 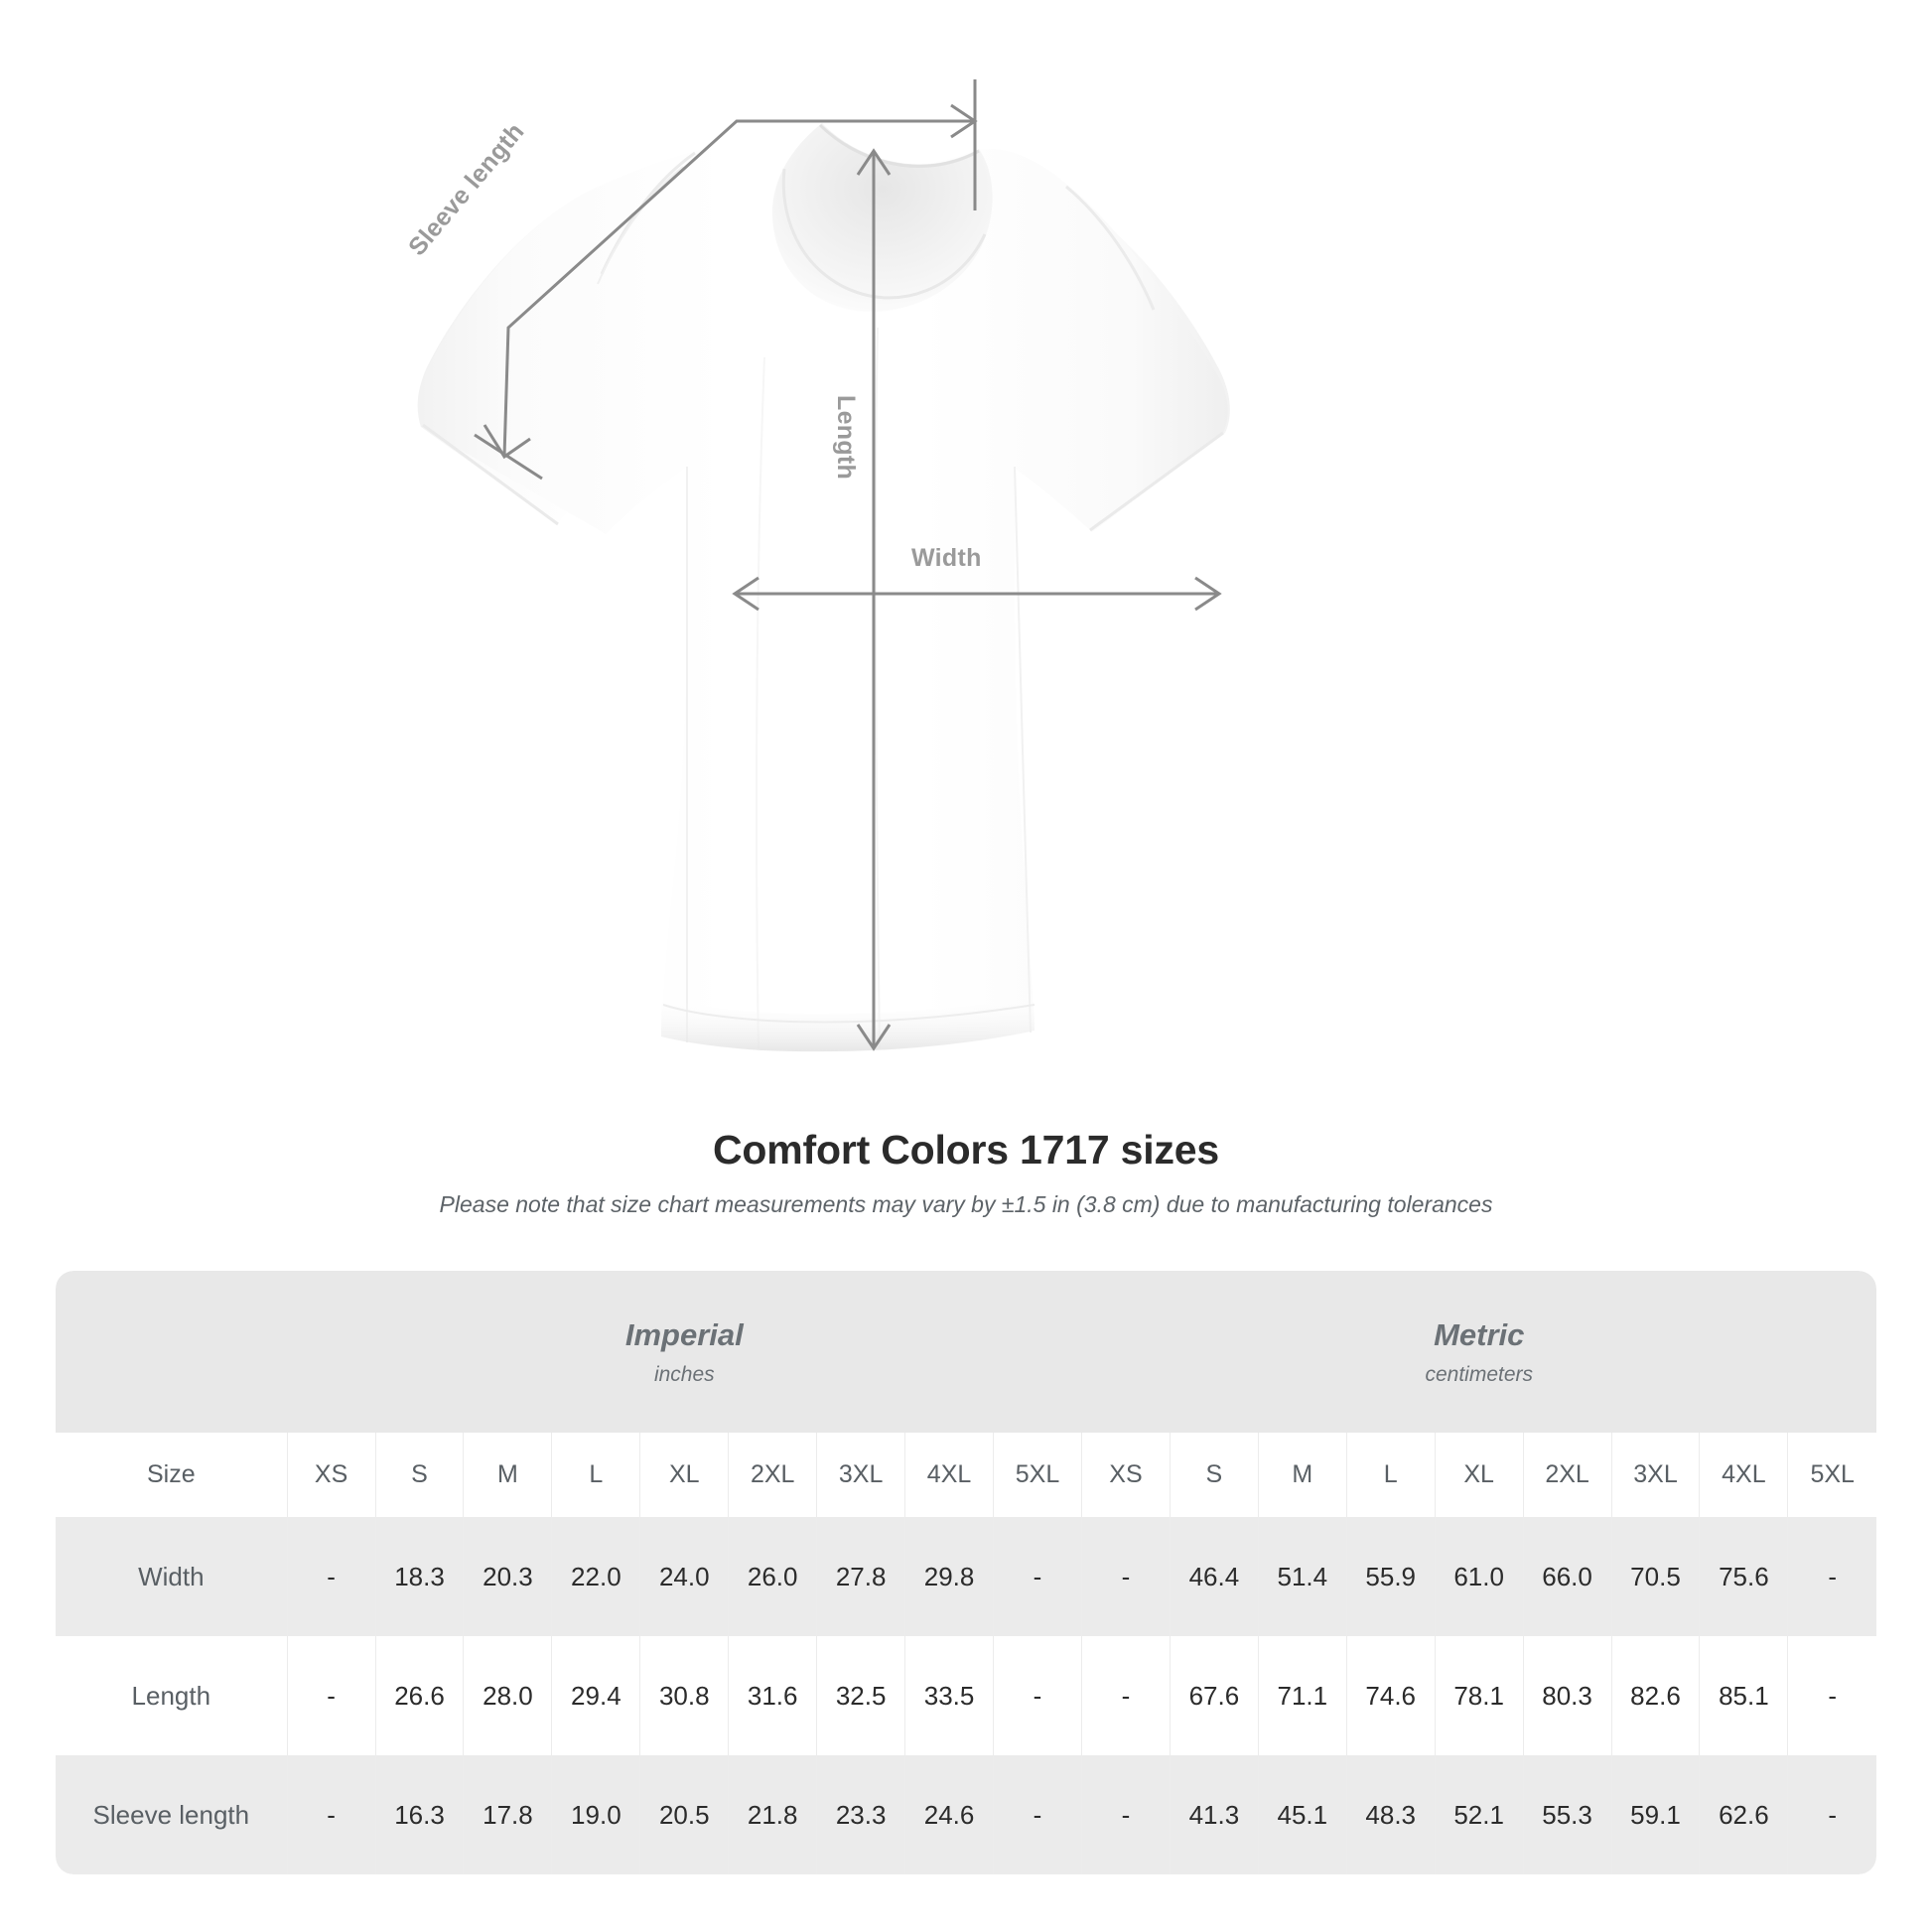 What do you see at coordinates (1302, 1815) in the screenshot?
I see `cell-sleeve-length-metric-M: 45.1` at bounding box center [1302, 1815].